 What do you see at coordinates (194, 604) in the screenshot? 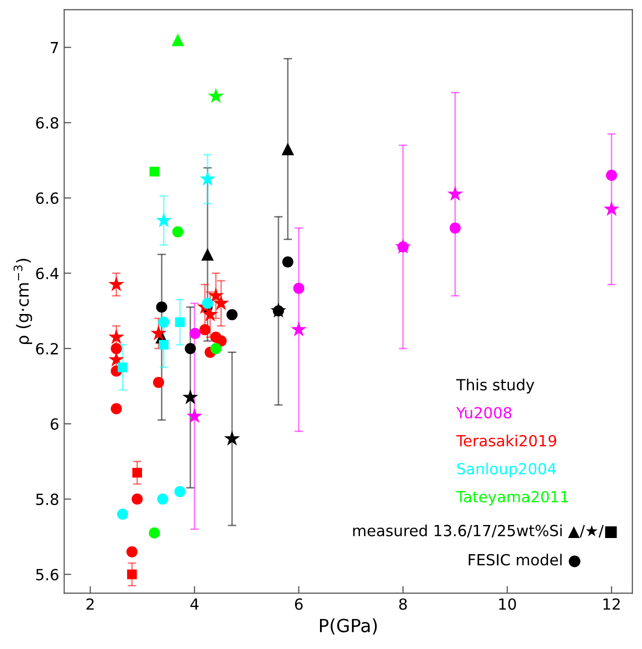
I see `x-tick-label: 4` at bounding box center [194, 604].